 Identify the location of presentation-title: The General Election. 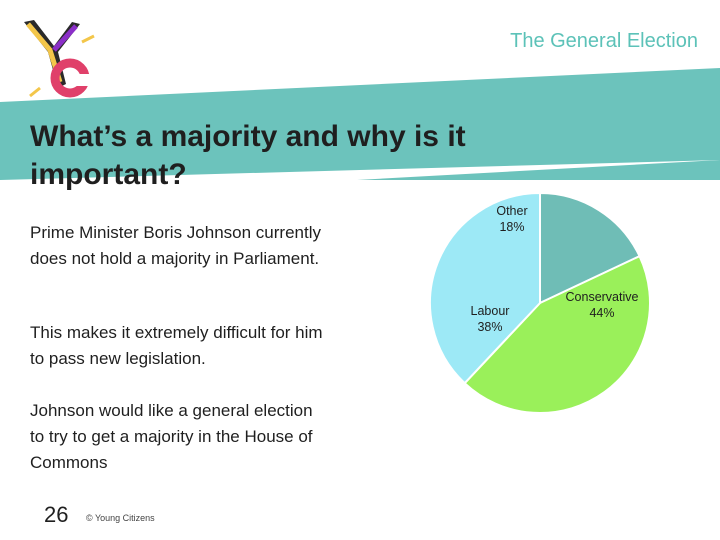
(604, 41).